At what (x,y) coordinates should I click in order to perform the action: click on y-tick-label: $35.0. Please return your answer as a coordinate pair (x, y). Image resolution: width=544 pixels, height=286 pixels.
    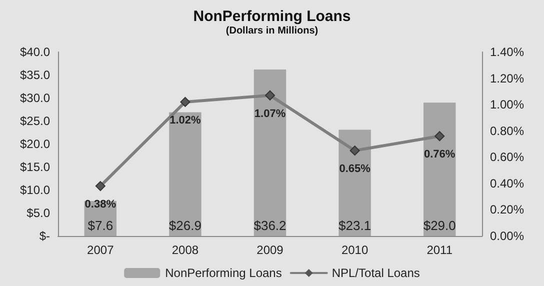
    Looking at the image, I should click on (35, 75).